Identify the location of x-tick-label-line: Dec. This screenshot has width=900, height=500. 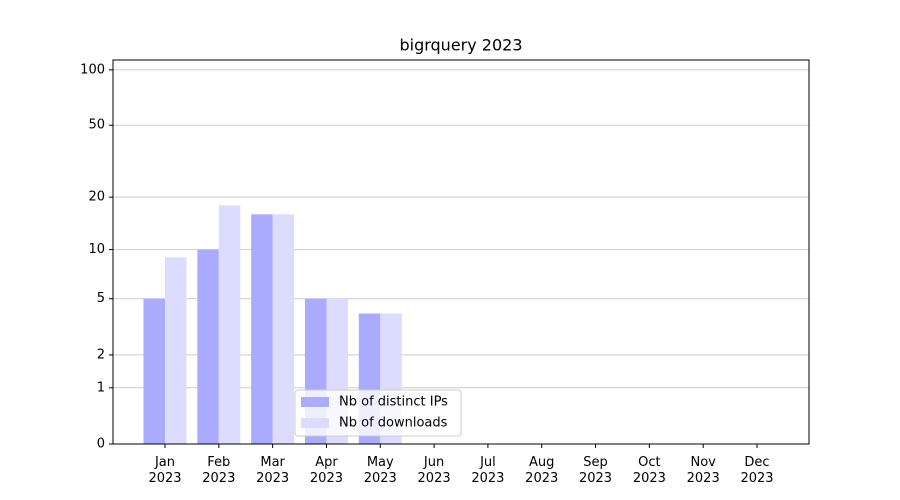
(756, 462).